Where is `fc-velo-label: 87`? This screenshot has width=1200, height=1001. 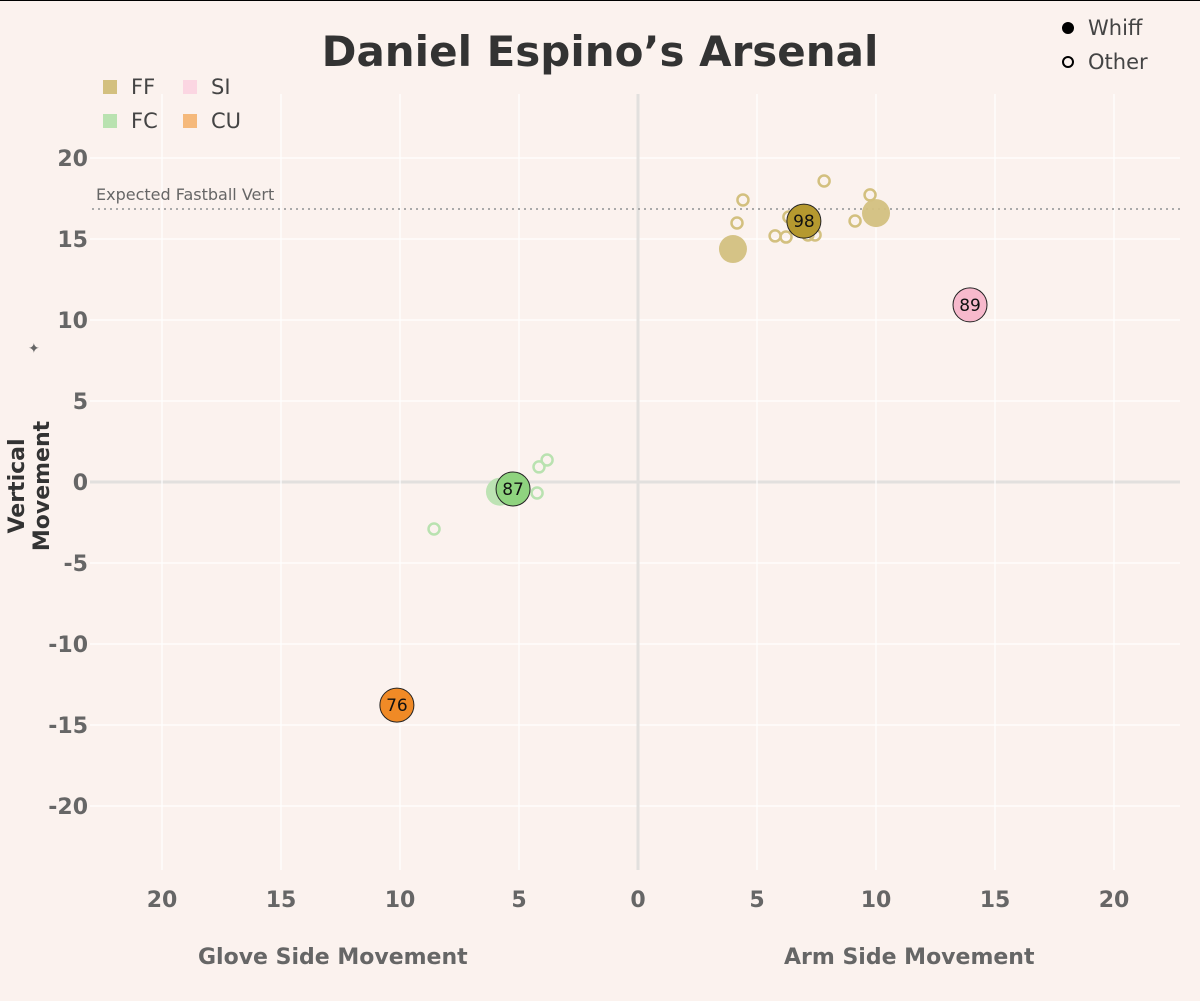 fc-velo-label: 87 is located at coordinates (513, 490).